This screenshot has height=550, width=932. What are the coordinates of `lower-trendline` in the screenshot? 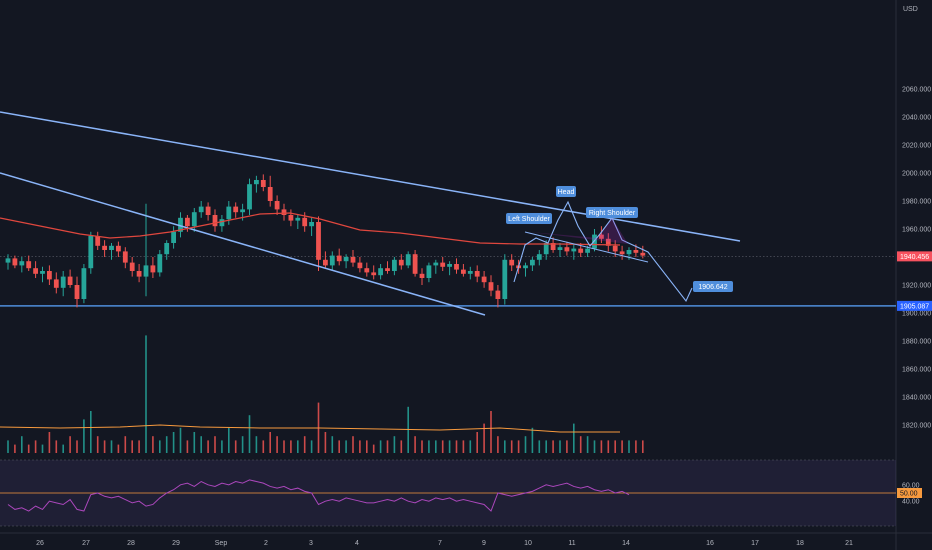 It's located at (243, 244).